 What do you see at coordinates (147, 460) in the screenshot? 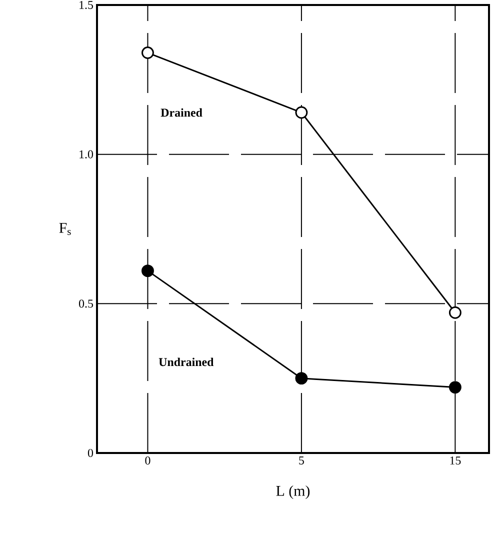
I see `x-tick-label: 0` at bounding box center [147, 460].